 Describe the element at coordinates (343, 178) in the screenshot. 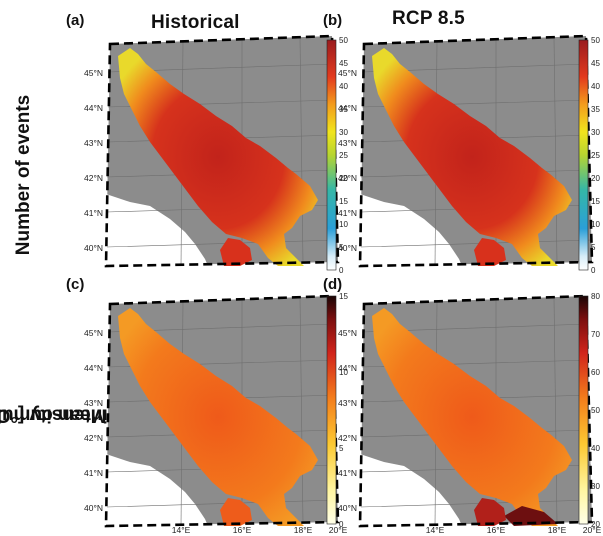

I see `colorbar-a-tick-label: 20` at that location.